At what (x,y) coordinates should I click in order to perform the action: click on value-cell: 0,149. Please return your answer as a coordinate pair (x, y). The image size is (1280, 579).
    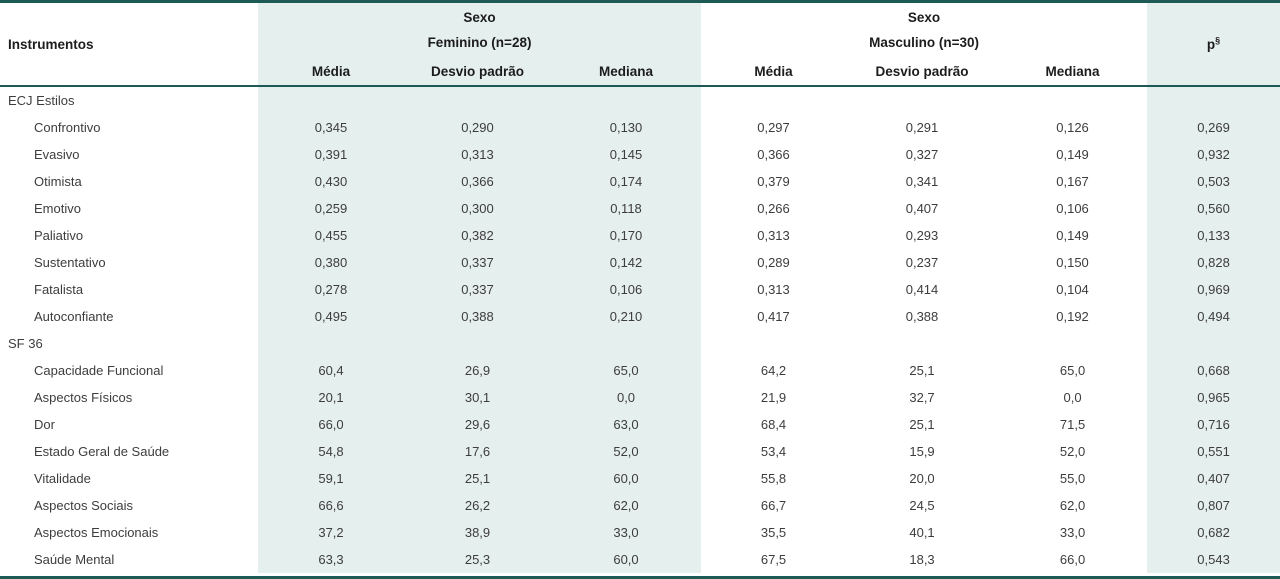
    Looking at the image, I should click on (1073, 154).